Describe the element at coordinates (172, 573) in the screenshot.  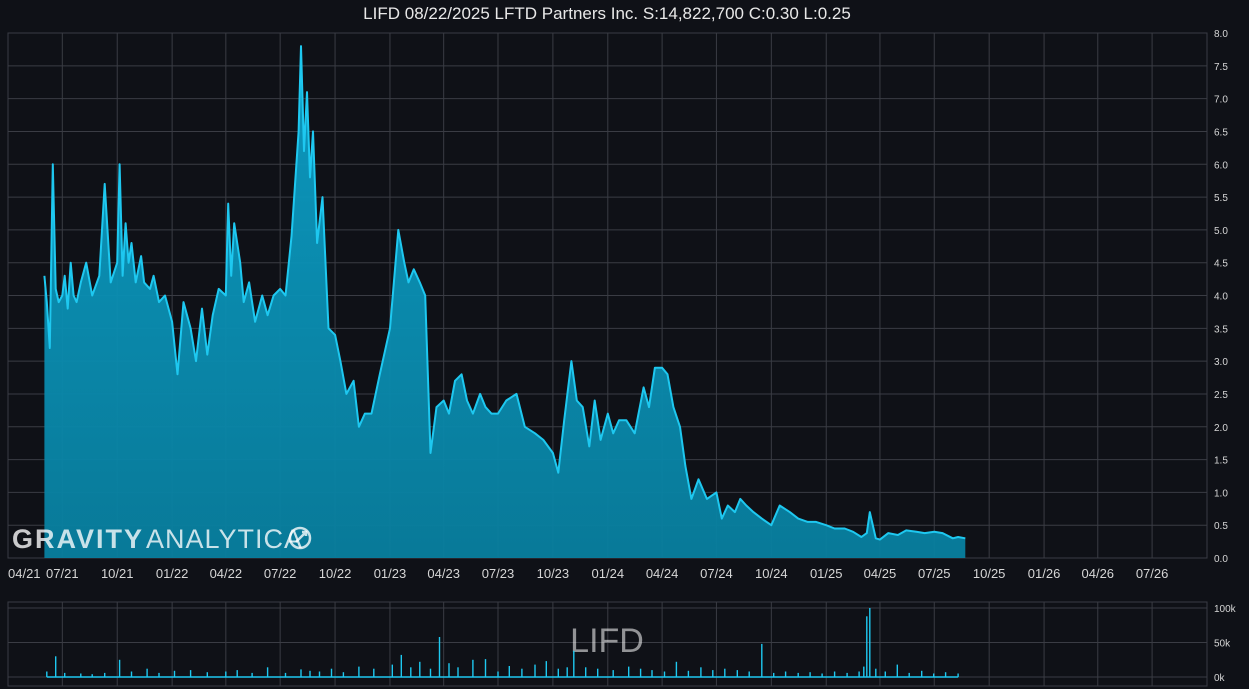
I see `x-tick-label: 01/22` at that location.